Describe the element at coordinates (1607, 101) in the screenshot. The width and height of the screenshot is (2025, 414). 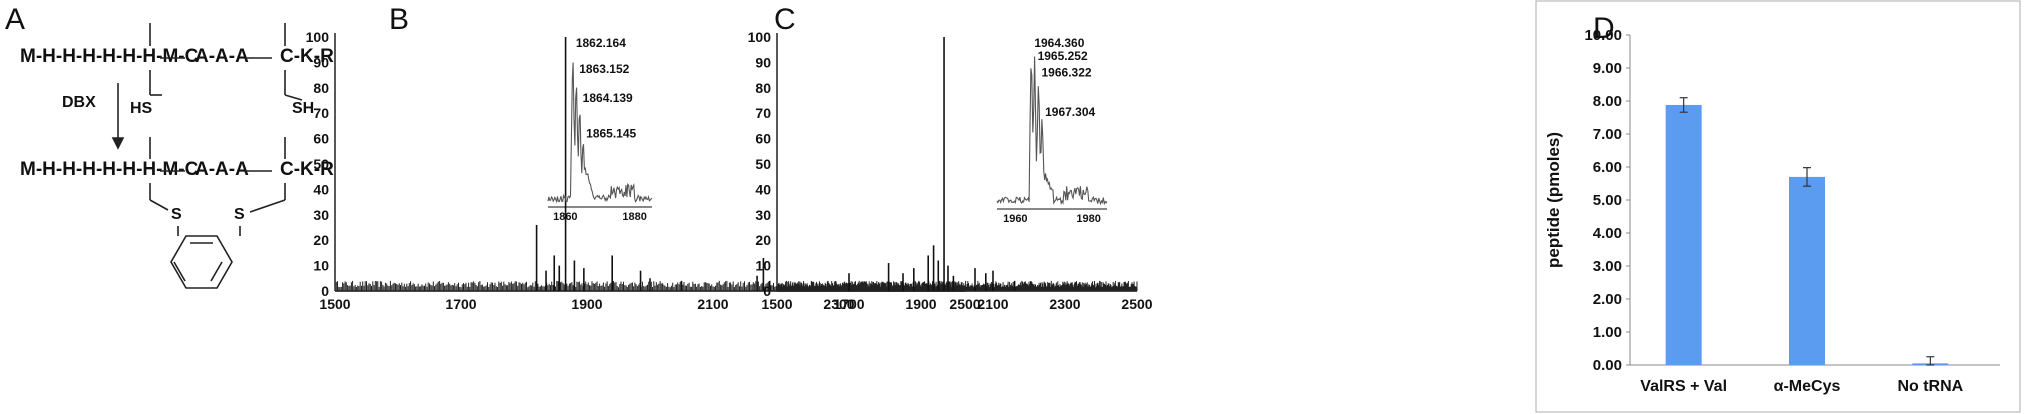
I see `y-tick-label: 8.00` at that location.